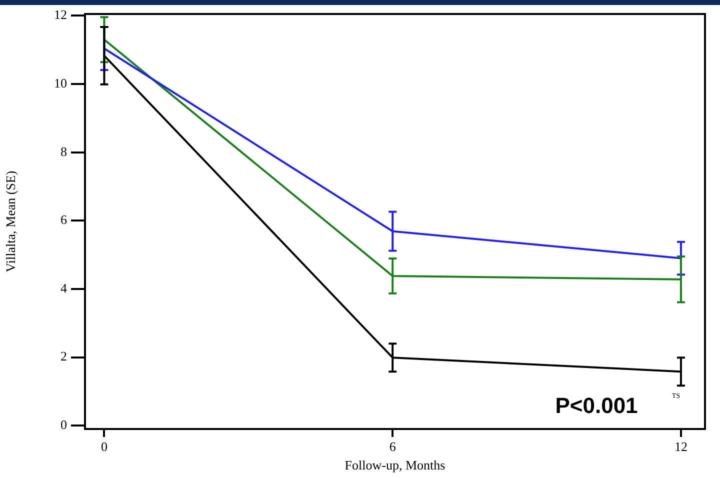 The height and width of the screenshot is (478, 720). I want to click on x-axis-title: Follow-up, Months, so click(395, 465).